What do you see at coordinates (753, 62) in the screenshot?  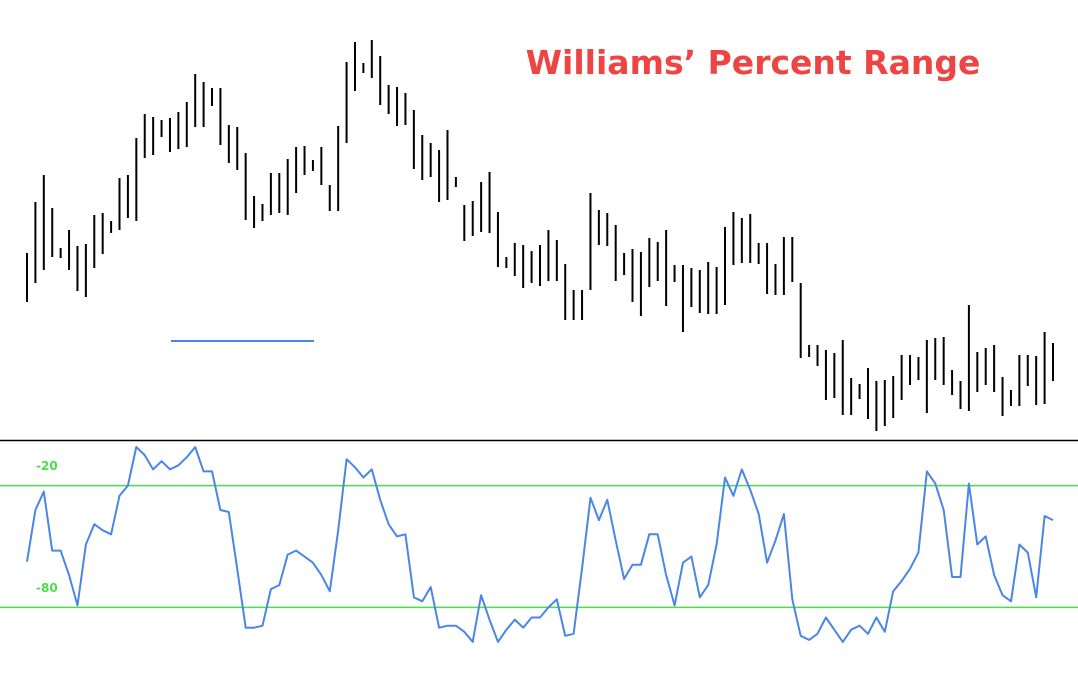 I see `chart-title: Williams’ Percent Range` at bounding box center [753, 62].